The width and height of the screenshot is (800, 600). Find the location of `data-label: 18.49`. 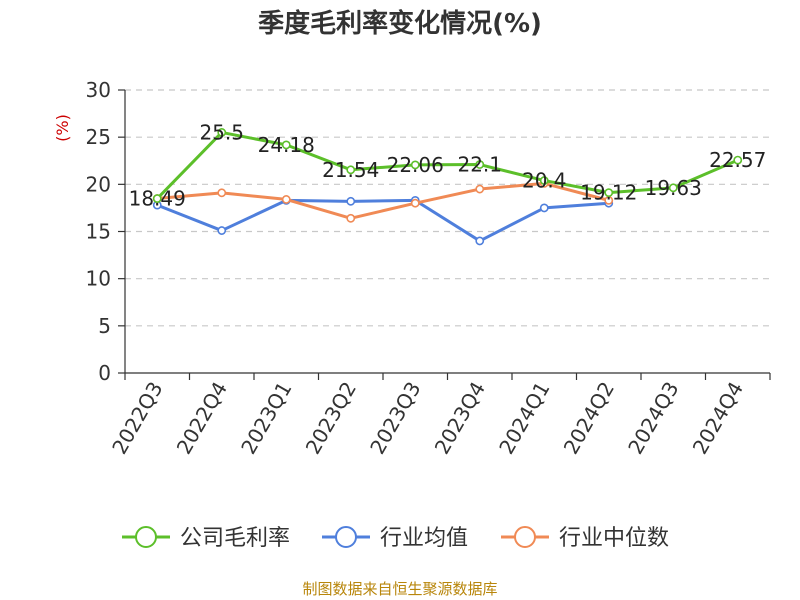

data-label: 18.49 is located at coordinates (157, 199).